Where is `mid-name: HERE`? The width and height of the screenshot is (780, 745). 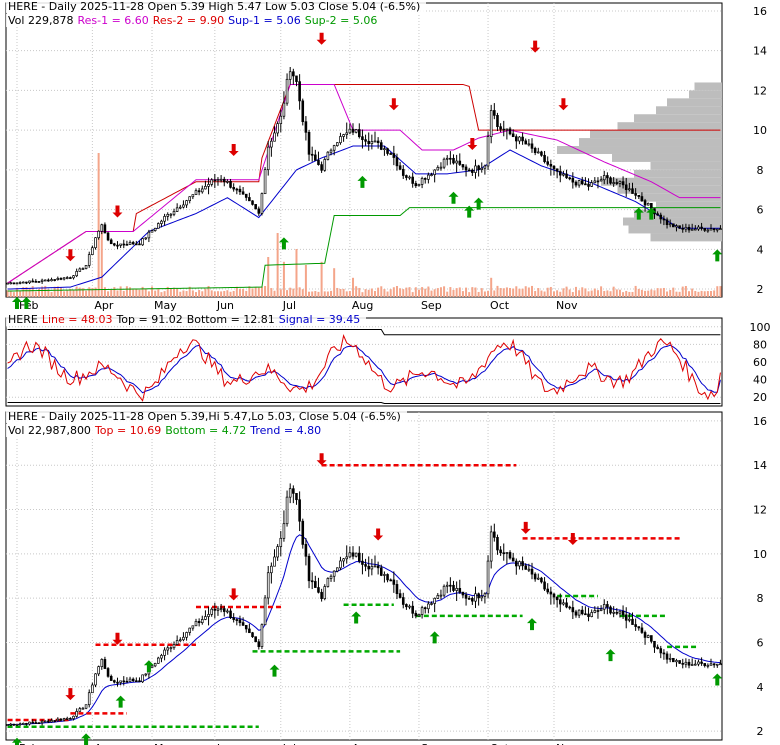
mid-name: HERE is located at coordinates (23, 319).